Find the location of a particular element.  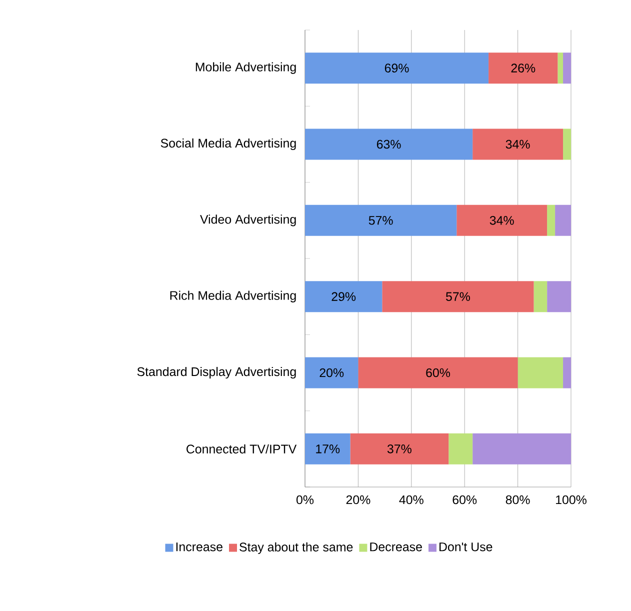

data-label: 20% is located at coordinates (332, 373).